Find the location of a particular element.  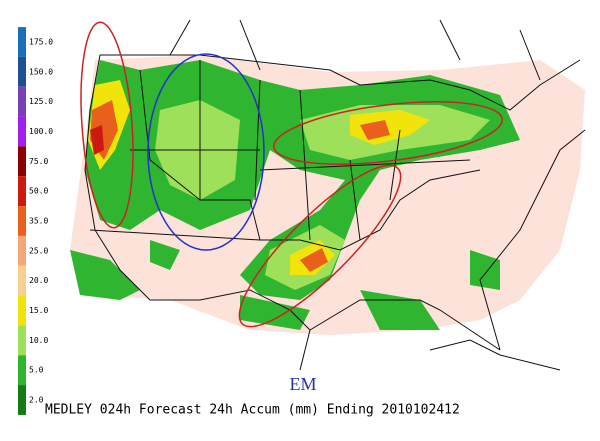

legend-label: 35.0 is located at coordinates (38, 221).